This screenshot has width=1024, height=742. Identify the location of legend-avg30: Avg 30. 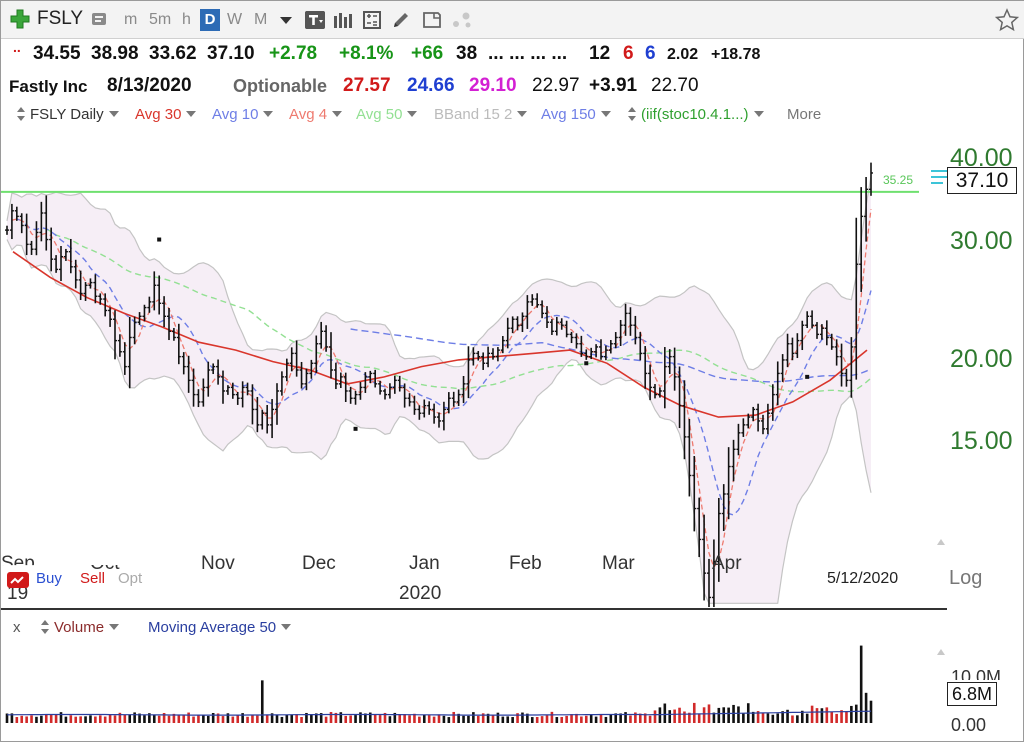
(166, 114).